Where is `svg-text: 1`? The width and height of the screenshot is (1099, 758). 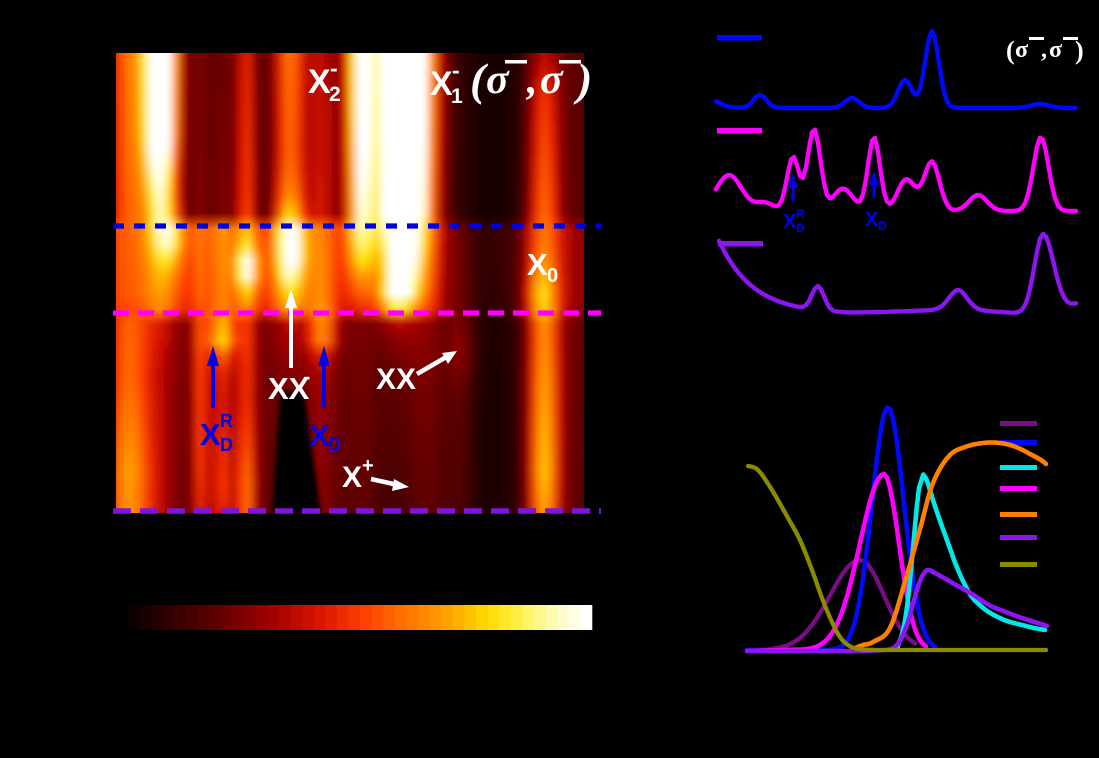
svg-text: 1 is located at coordinates (457, 96).